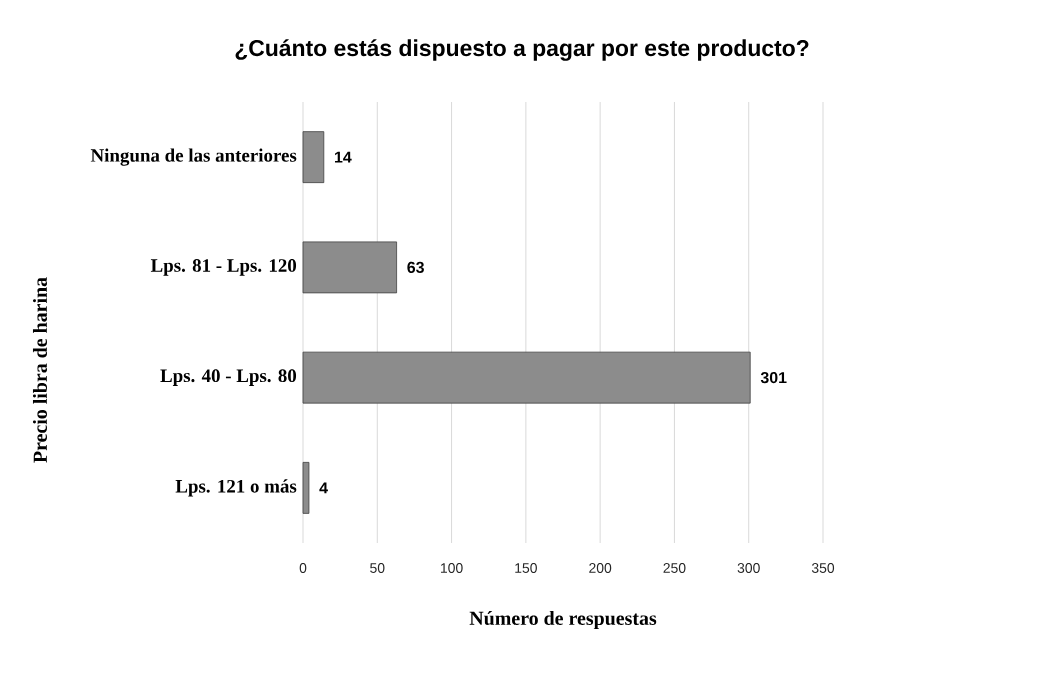 Image resolution: width=1045 pixels, height=683 pixels. Describe the element at coordinates (228, 377) in the screenshot. I see `y-tick-label: Lps. 40 - Lps. 80` at that location.